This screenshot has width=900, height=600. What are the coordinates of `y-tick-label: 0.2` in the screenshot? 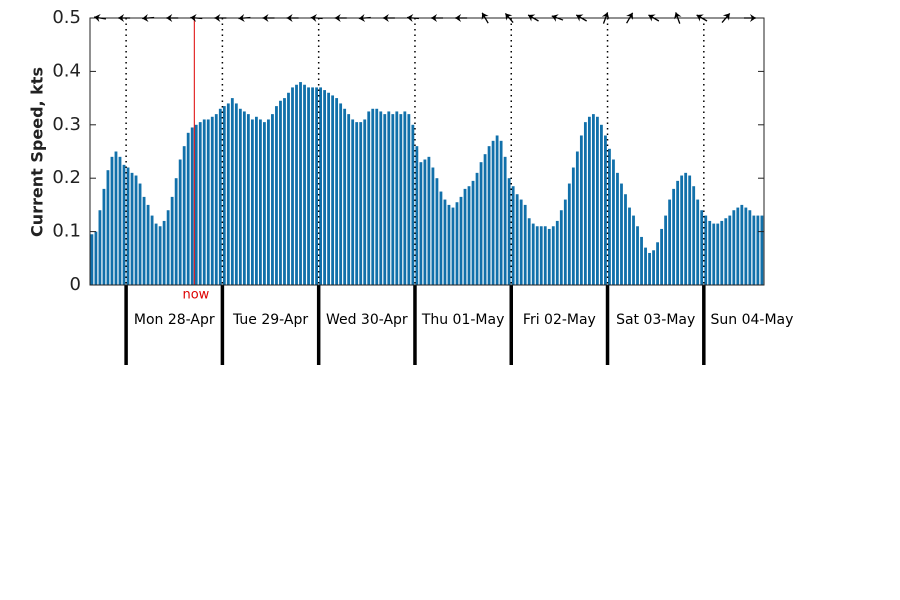 It's located at (66, 177).